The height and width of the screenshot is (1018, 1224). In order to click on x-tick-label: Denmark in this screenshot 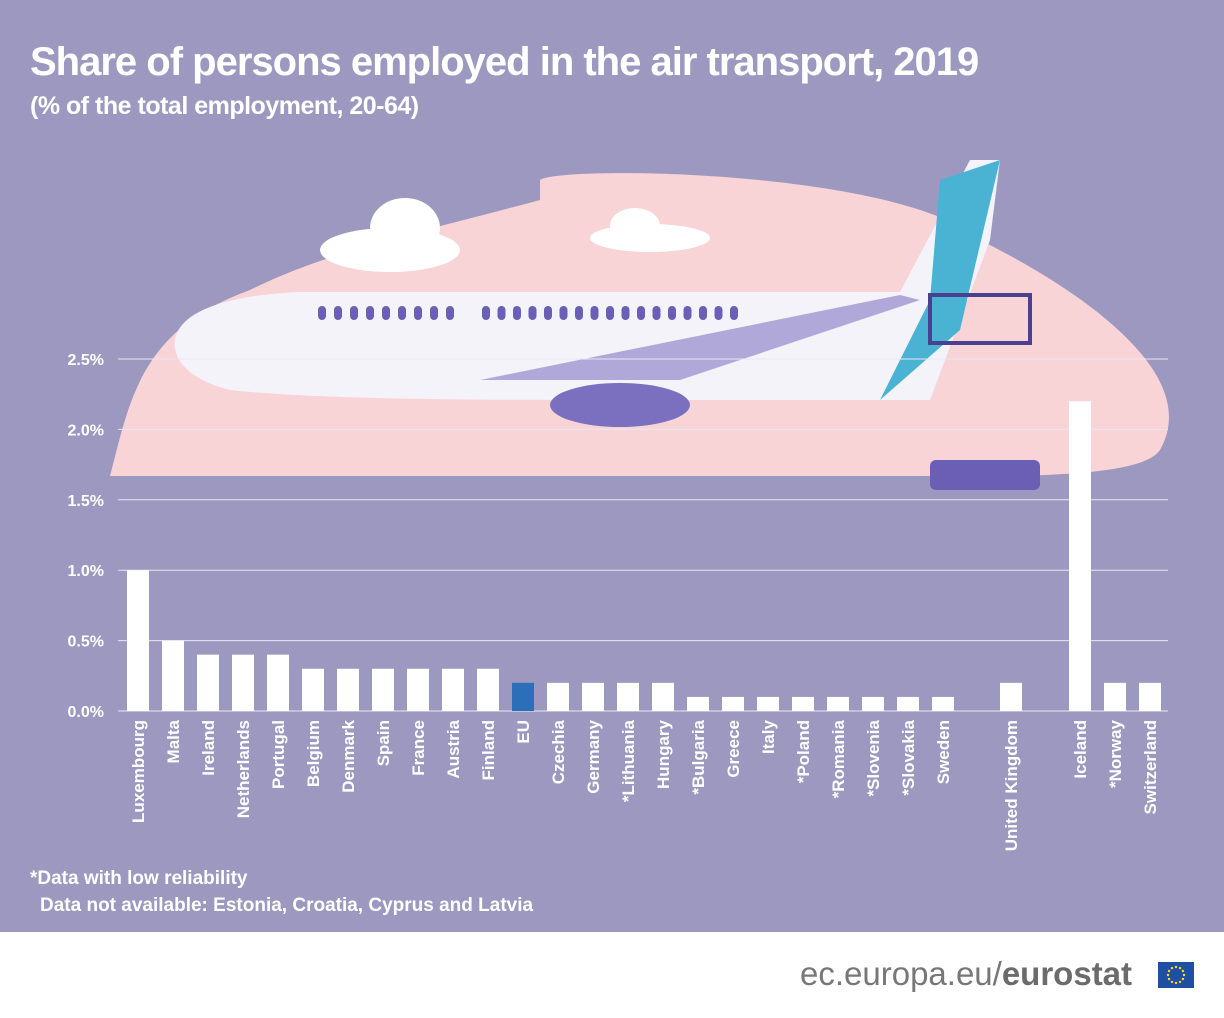, I will do `click(348, 755)`.